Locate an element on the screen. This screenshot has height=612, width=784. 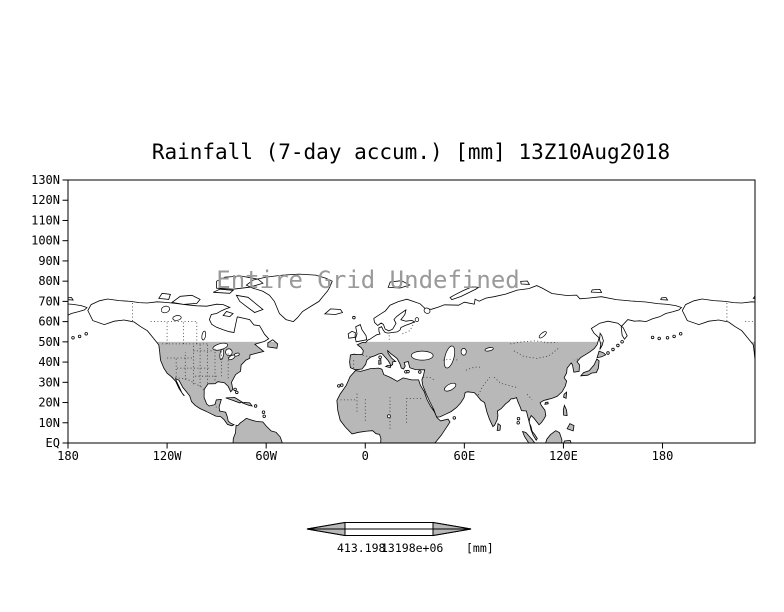
colorbar-right-label: 13198e+06 is located at coordinates (412, 548).